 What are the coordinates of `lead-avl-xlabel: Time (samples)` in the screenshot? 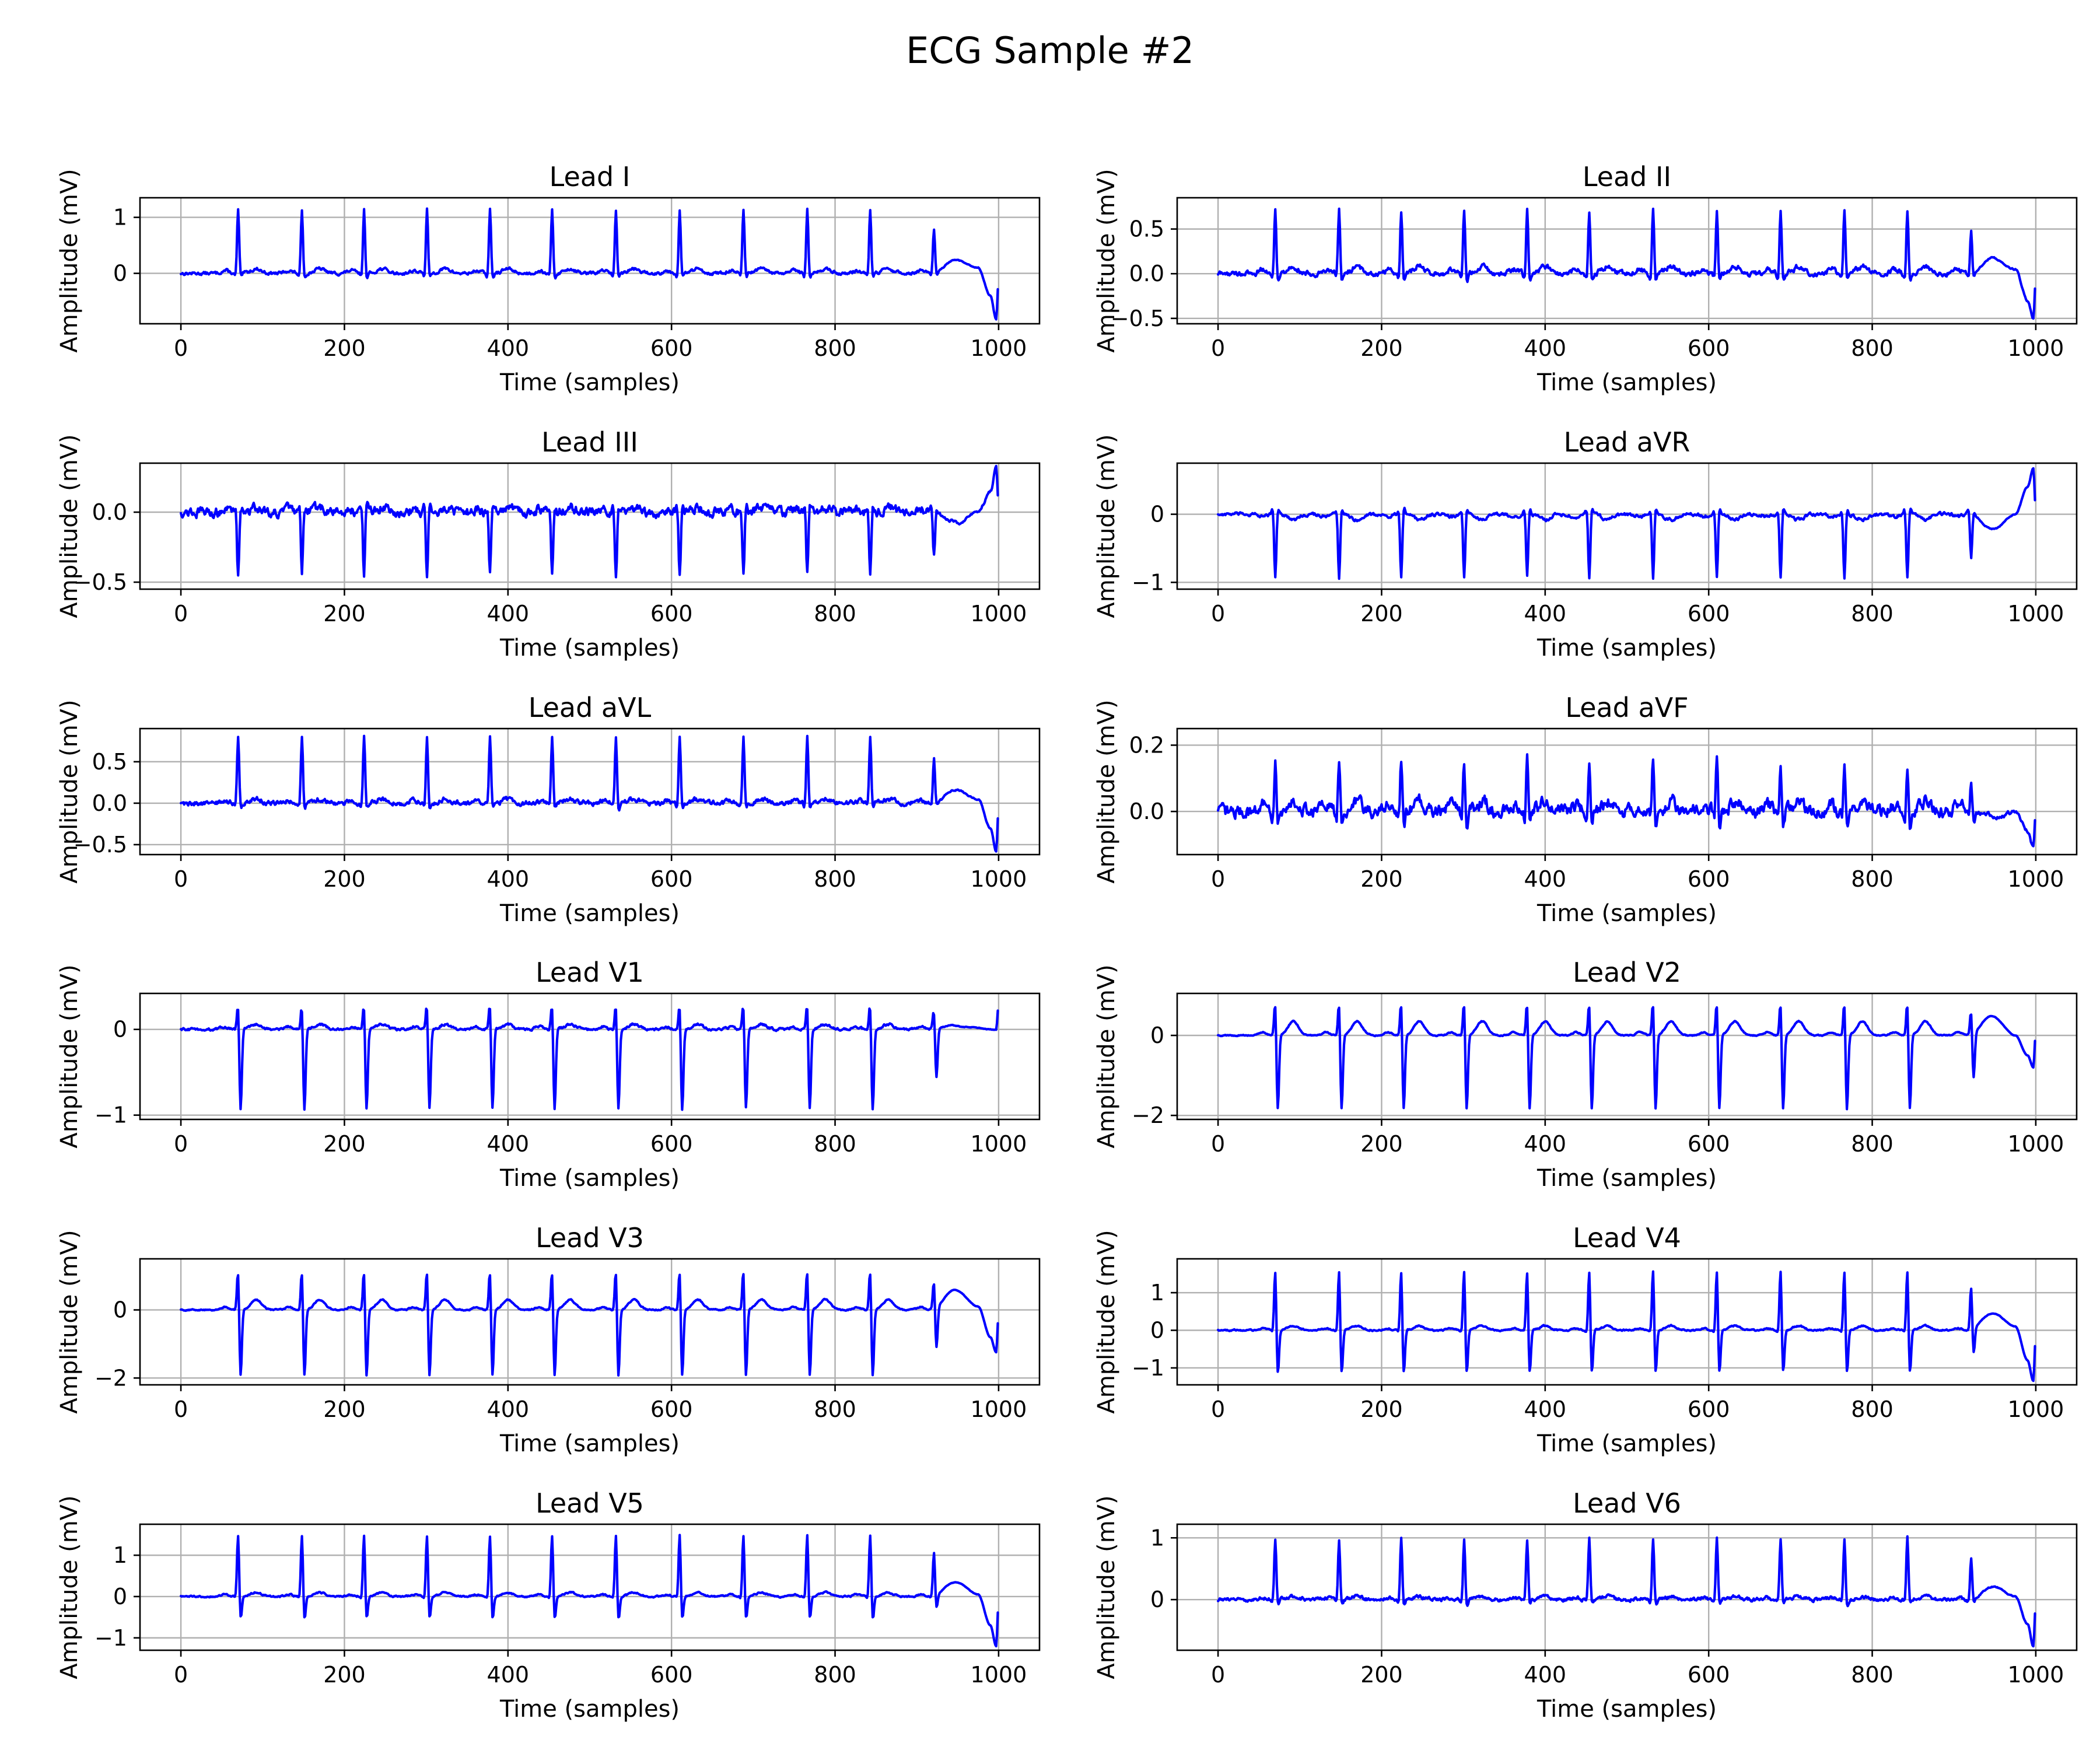 It's located at (589, 914).